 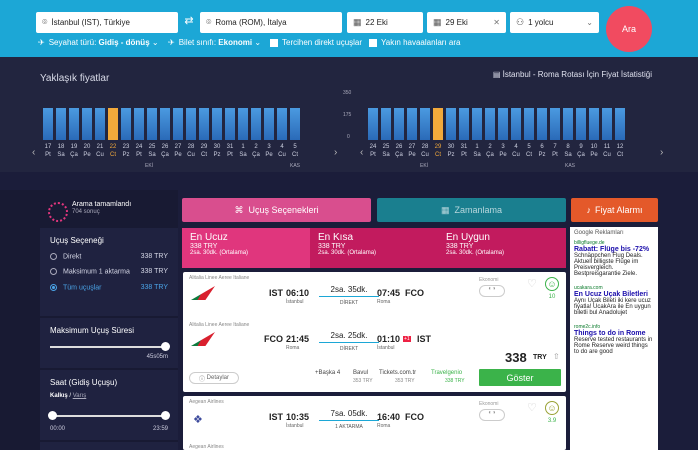 What do you see at coordinates (568, 151) in the screenshot?
I see `day-label: 8 Sa` at bounding box center [568, 151].